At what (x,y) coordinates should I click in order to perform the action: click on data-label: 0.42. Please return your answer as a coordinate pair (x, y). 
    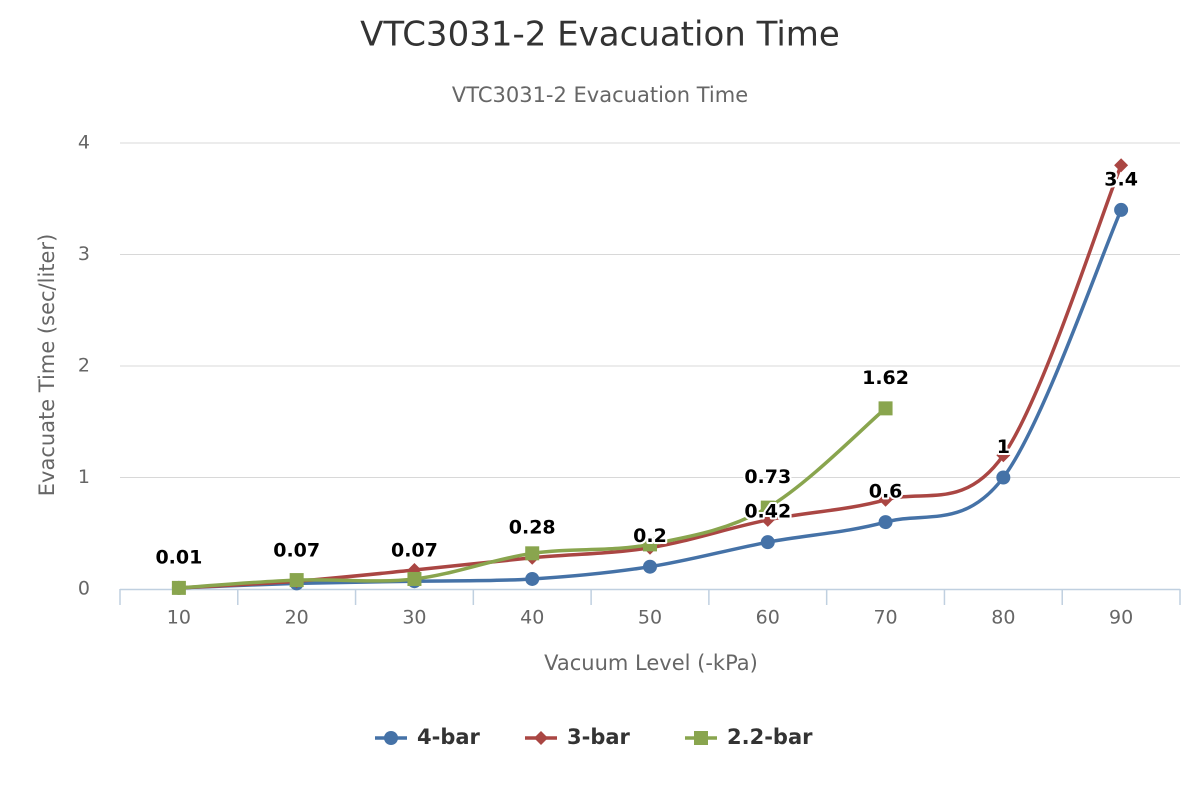
    Looking at the image, I should click on (767, 512).